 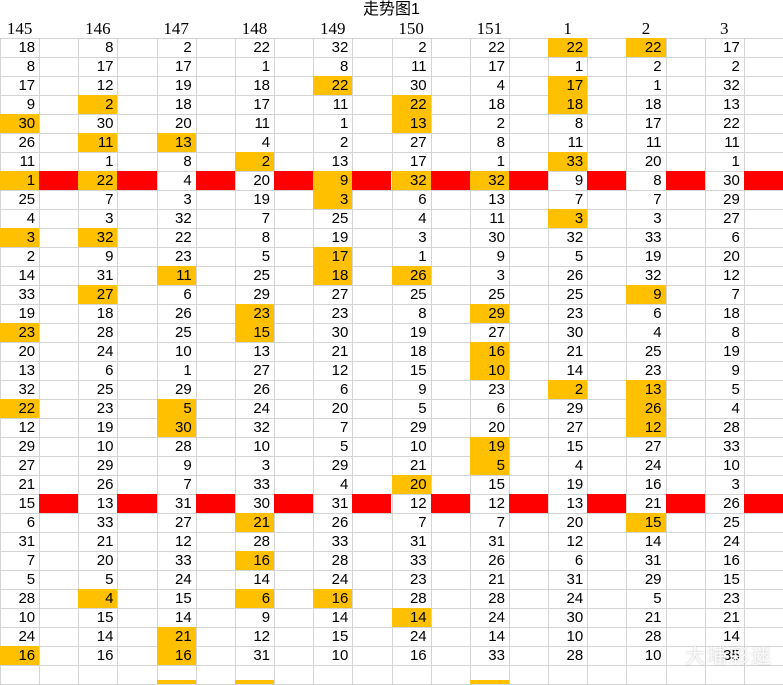 I want to click on highlighted-number-cell: 3, so click(x=333, y=199).